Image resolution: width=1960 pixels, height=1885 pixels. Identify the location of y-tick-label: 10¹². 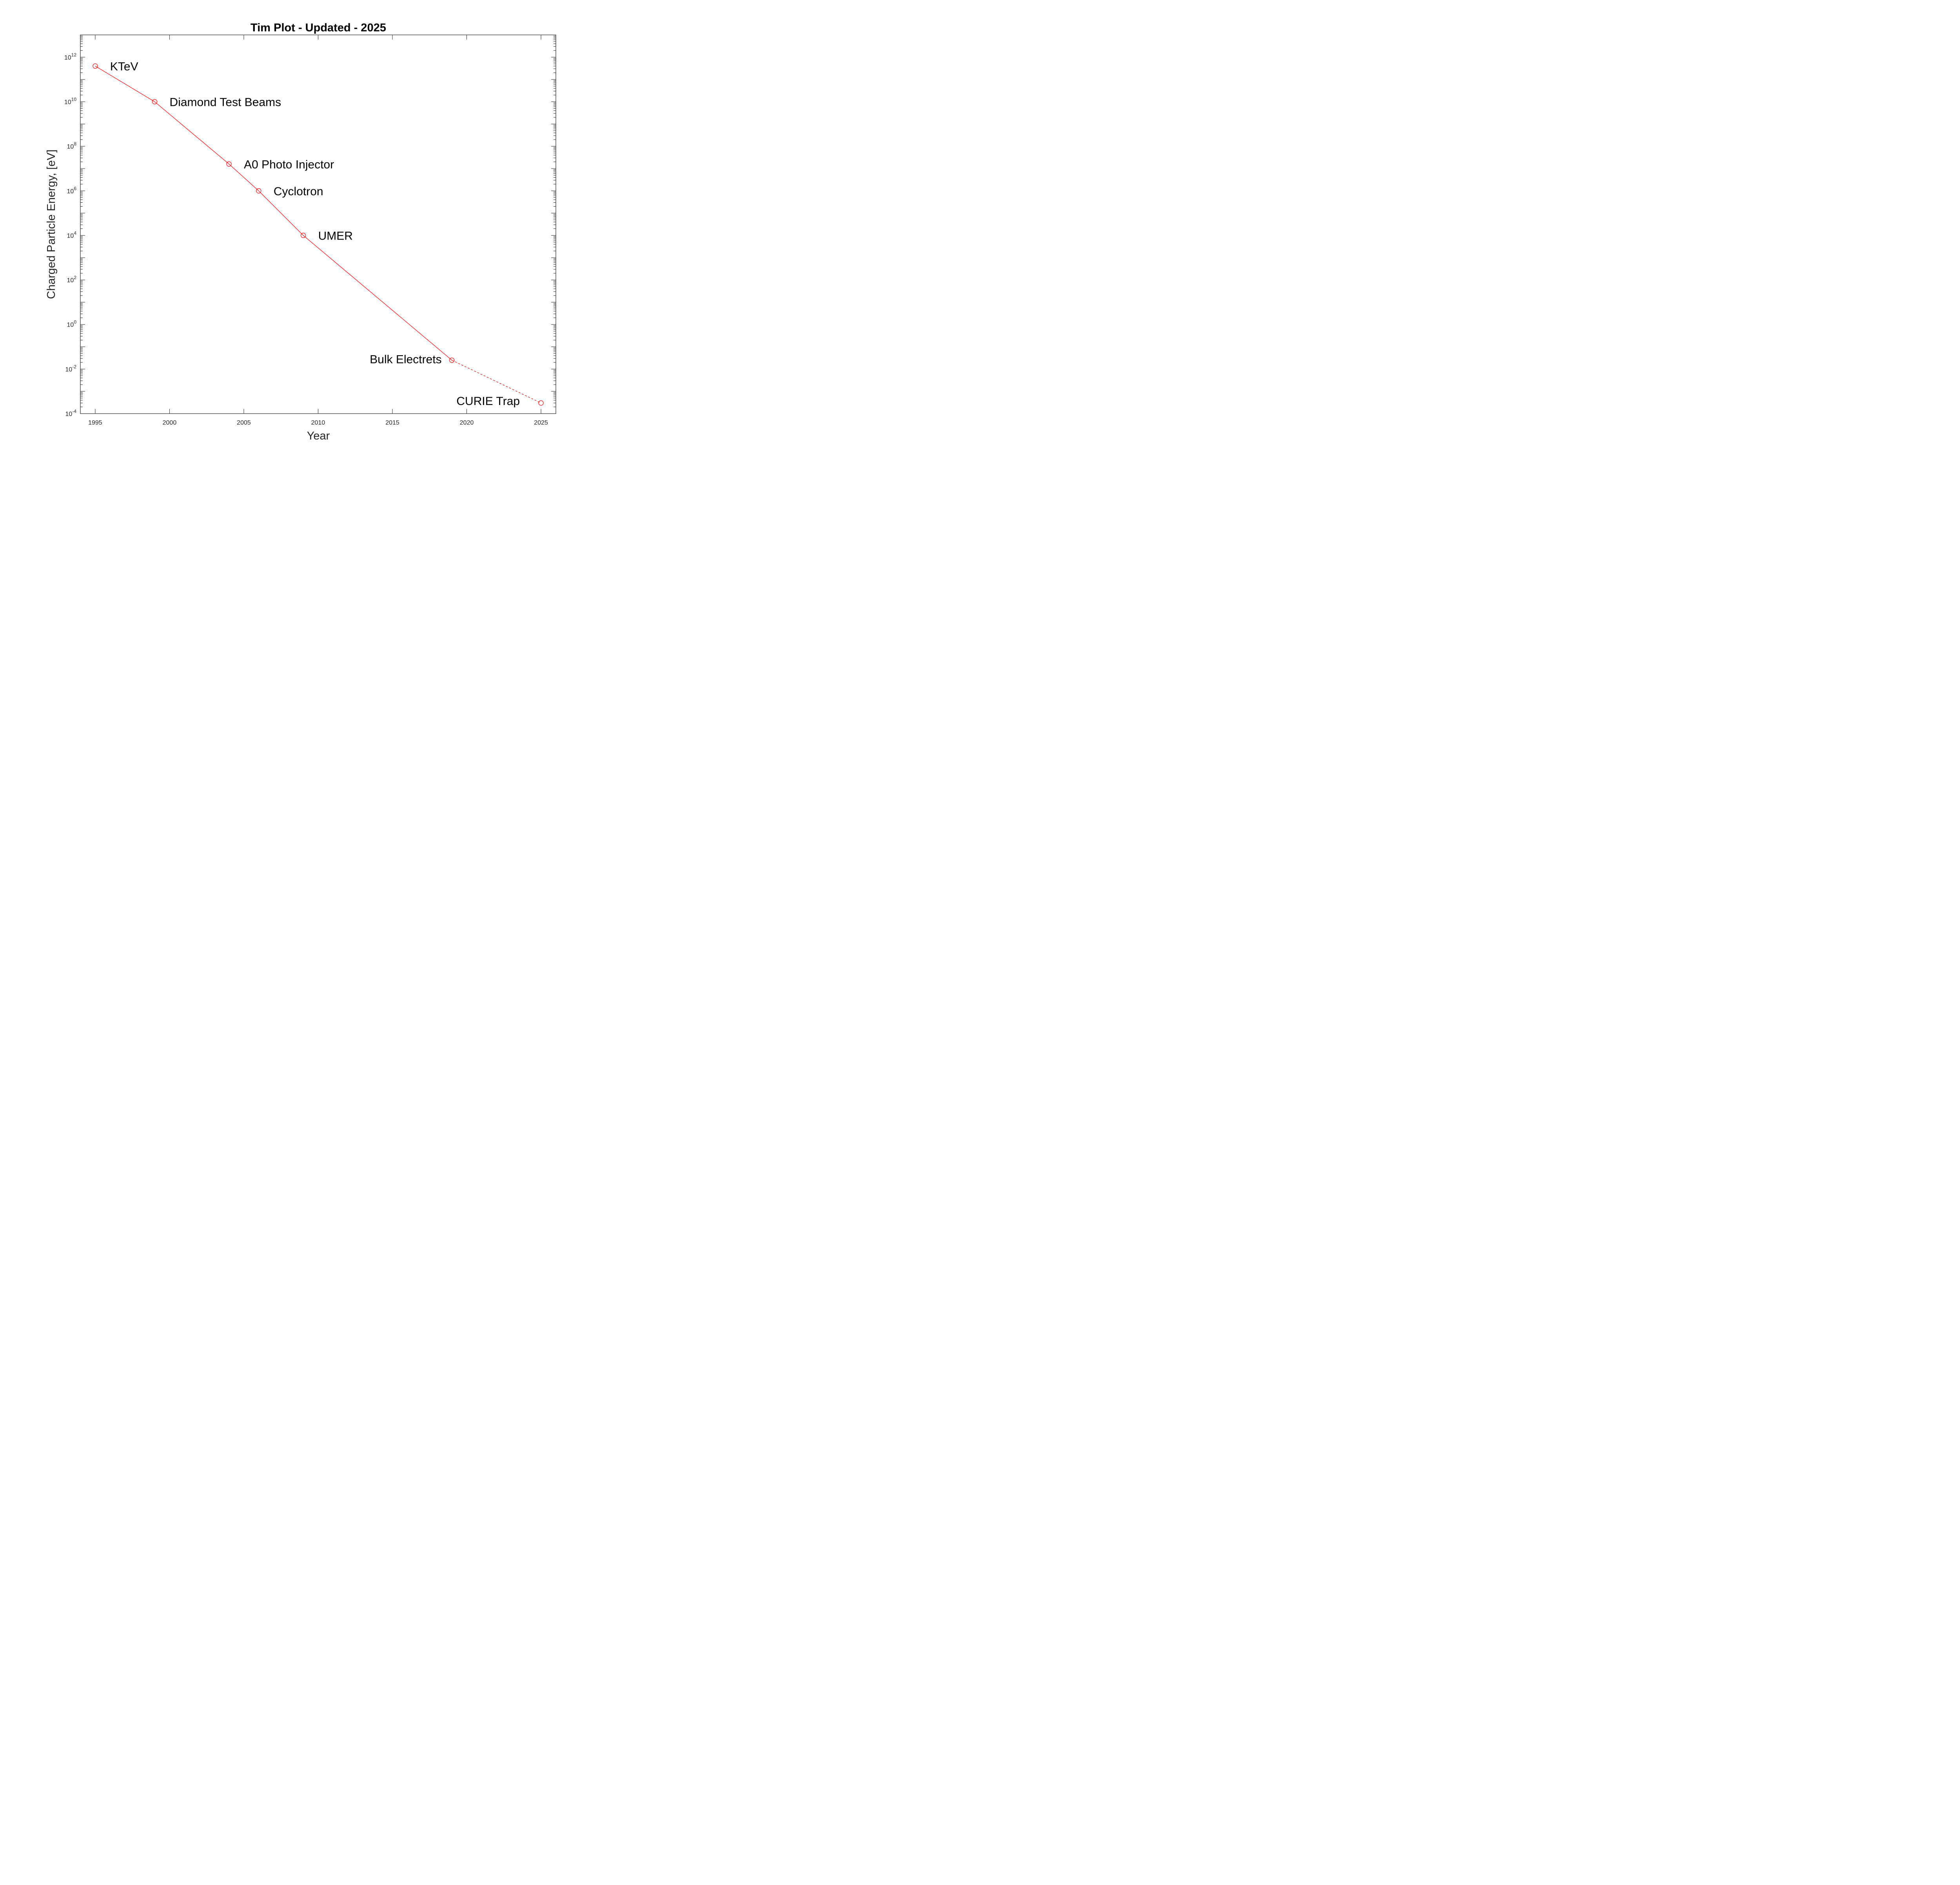
(70, 56).